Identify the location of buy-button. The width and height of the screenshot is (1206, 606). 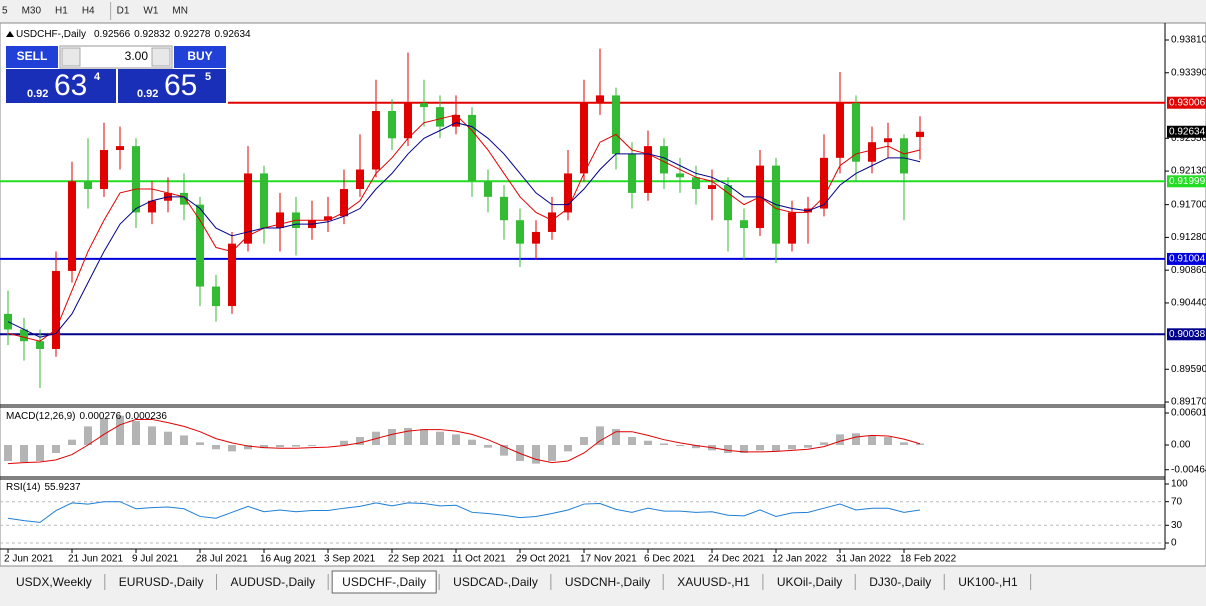
(200, 57).